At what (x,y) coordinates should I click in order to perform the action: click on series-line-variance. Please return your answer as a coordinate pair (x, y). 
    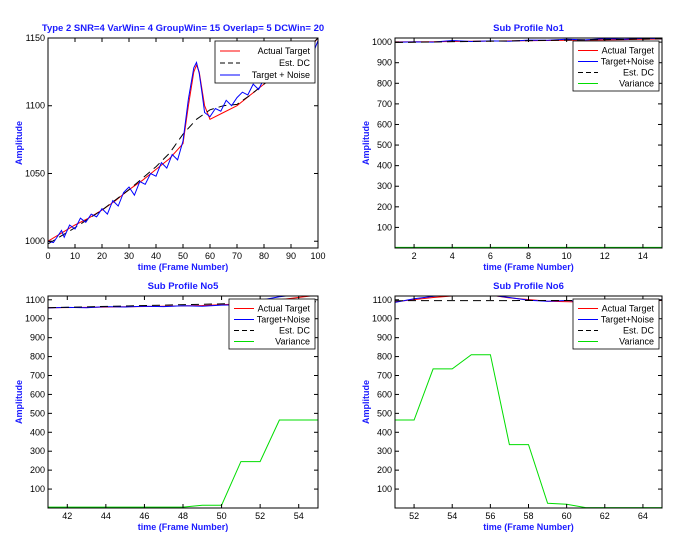
    Looking at the image, I should click on (183, 463).